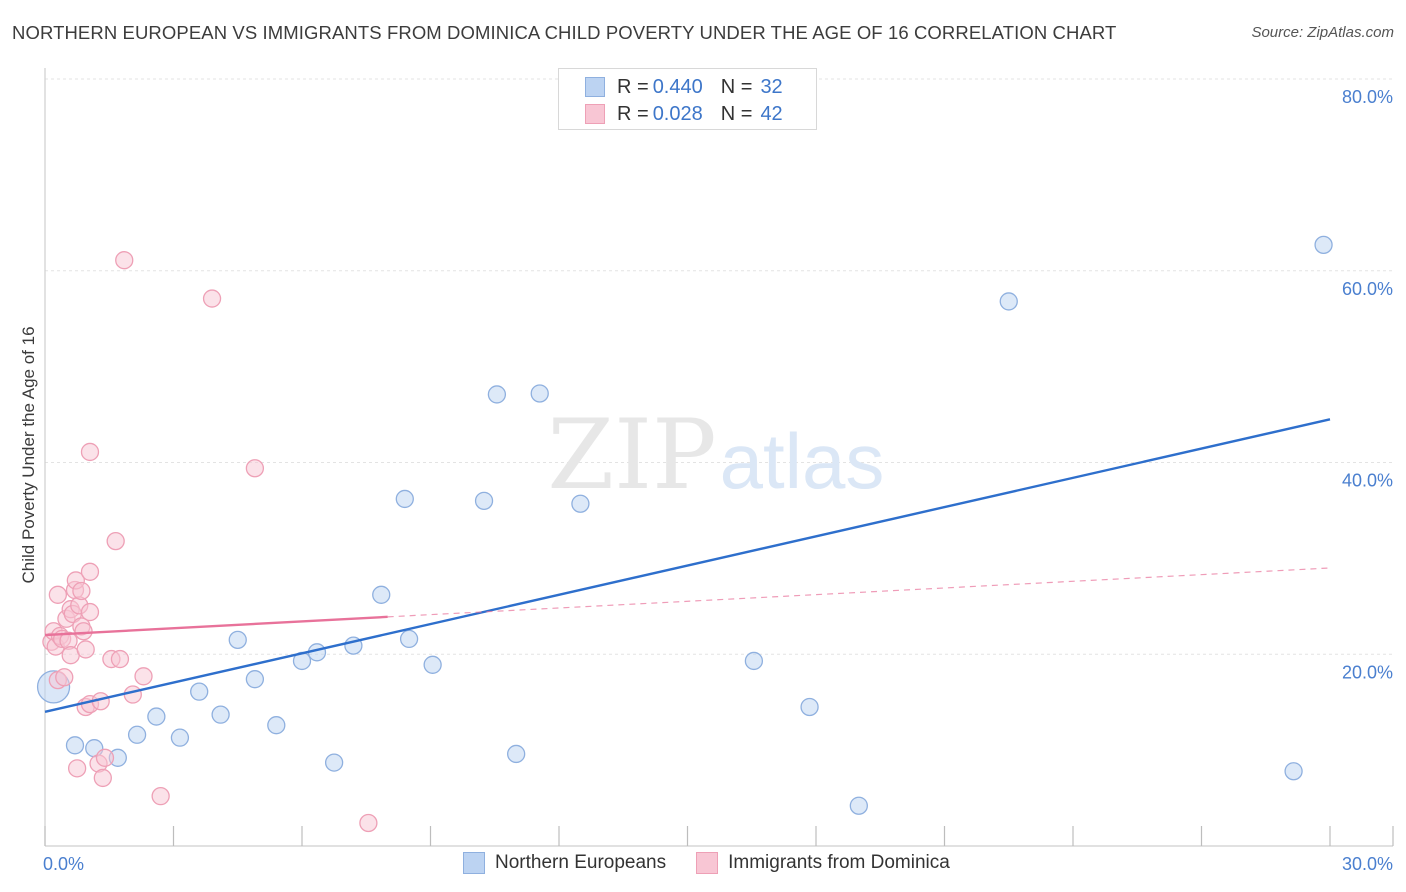 The width and height of the screenshot is (1406, 892). I want to click on y-axis-label: Child Poverty Under the Age of 16, so click(28, 454).